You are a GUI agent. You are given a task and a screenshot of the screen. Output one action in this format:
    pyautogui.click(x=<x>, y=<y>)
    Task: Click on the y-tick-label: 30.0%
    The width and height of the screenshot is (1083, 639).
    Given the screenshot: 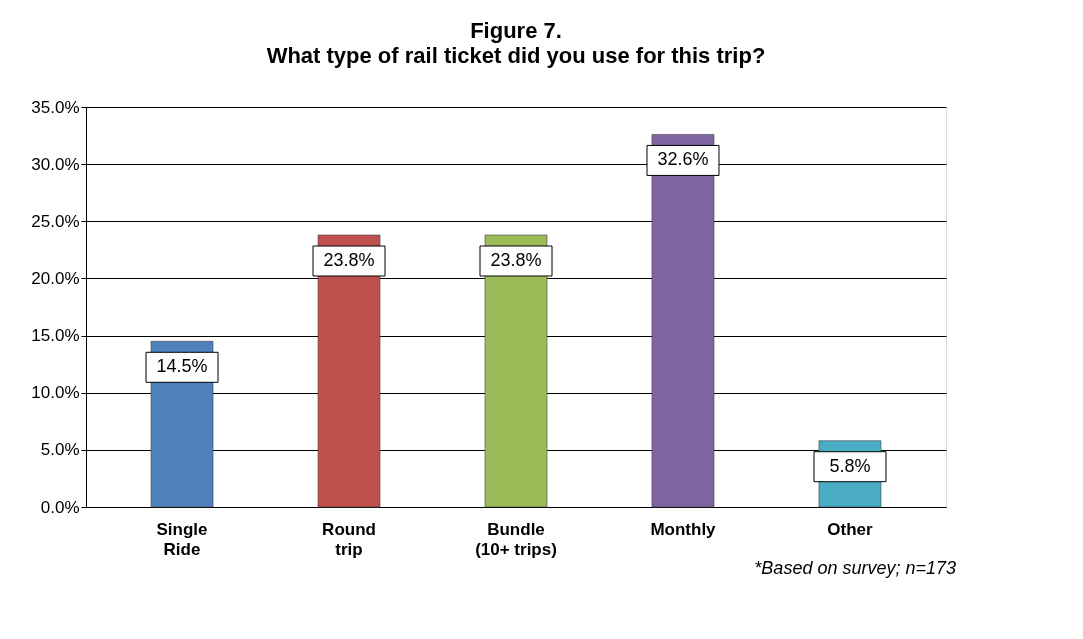 What is the action you would take?
    pyautogui.click(x=55, y=164)
    